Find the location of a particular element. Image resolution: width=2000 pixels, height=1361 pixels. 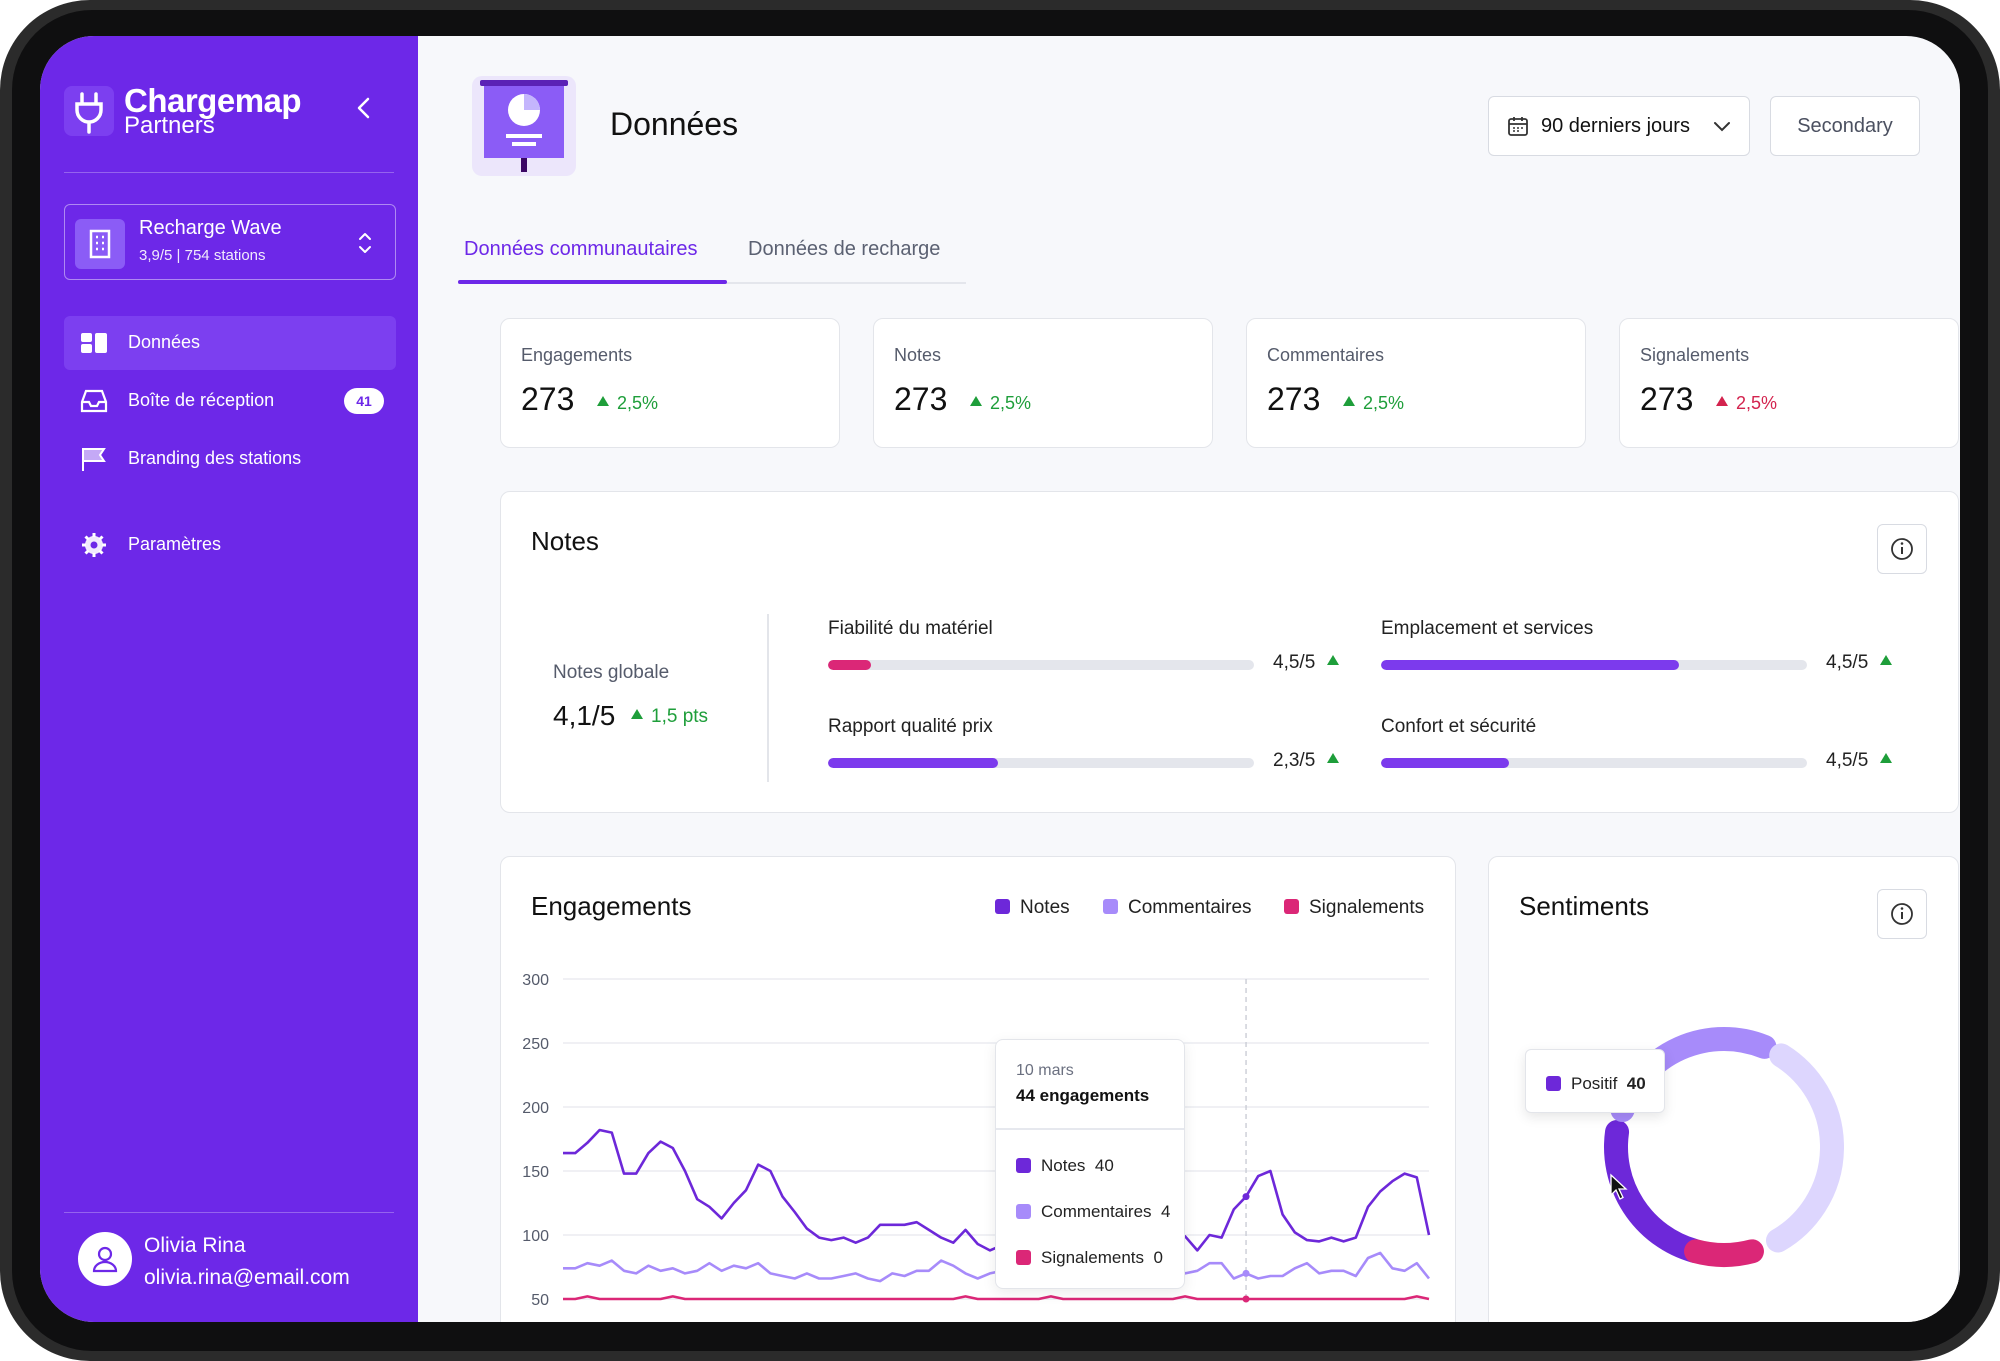

date-range-label: 90 derniers jours is located at coordinates (1615, 126).